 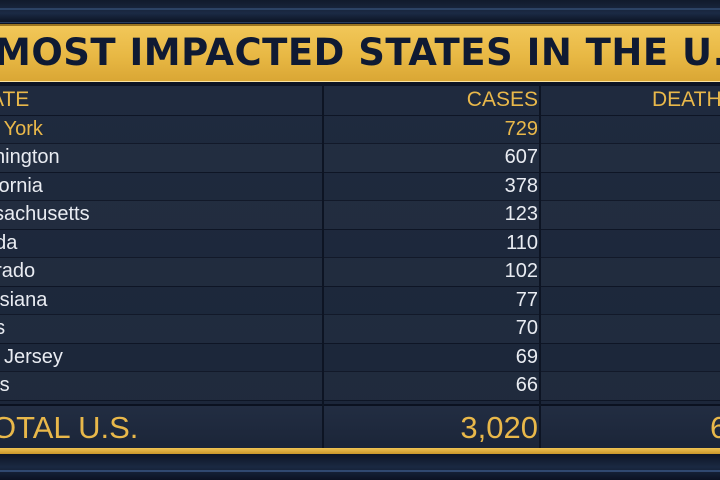 What do you see at coordinates (521, 185) in the screenshot?
I see `row-cases: 378` at bounding box center [521, 185].